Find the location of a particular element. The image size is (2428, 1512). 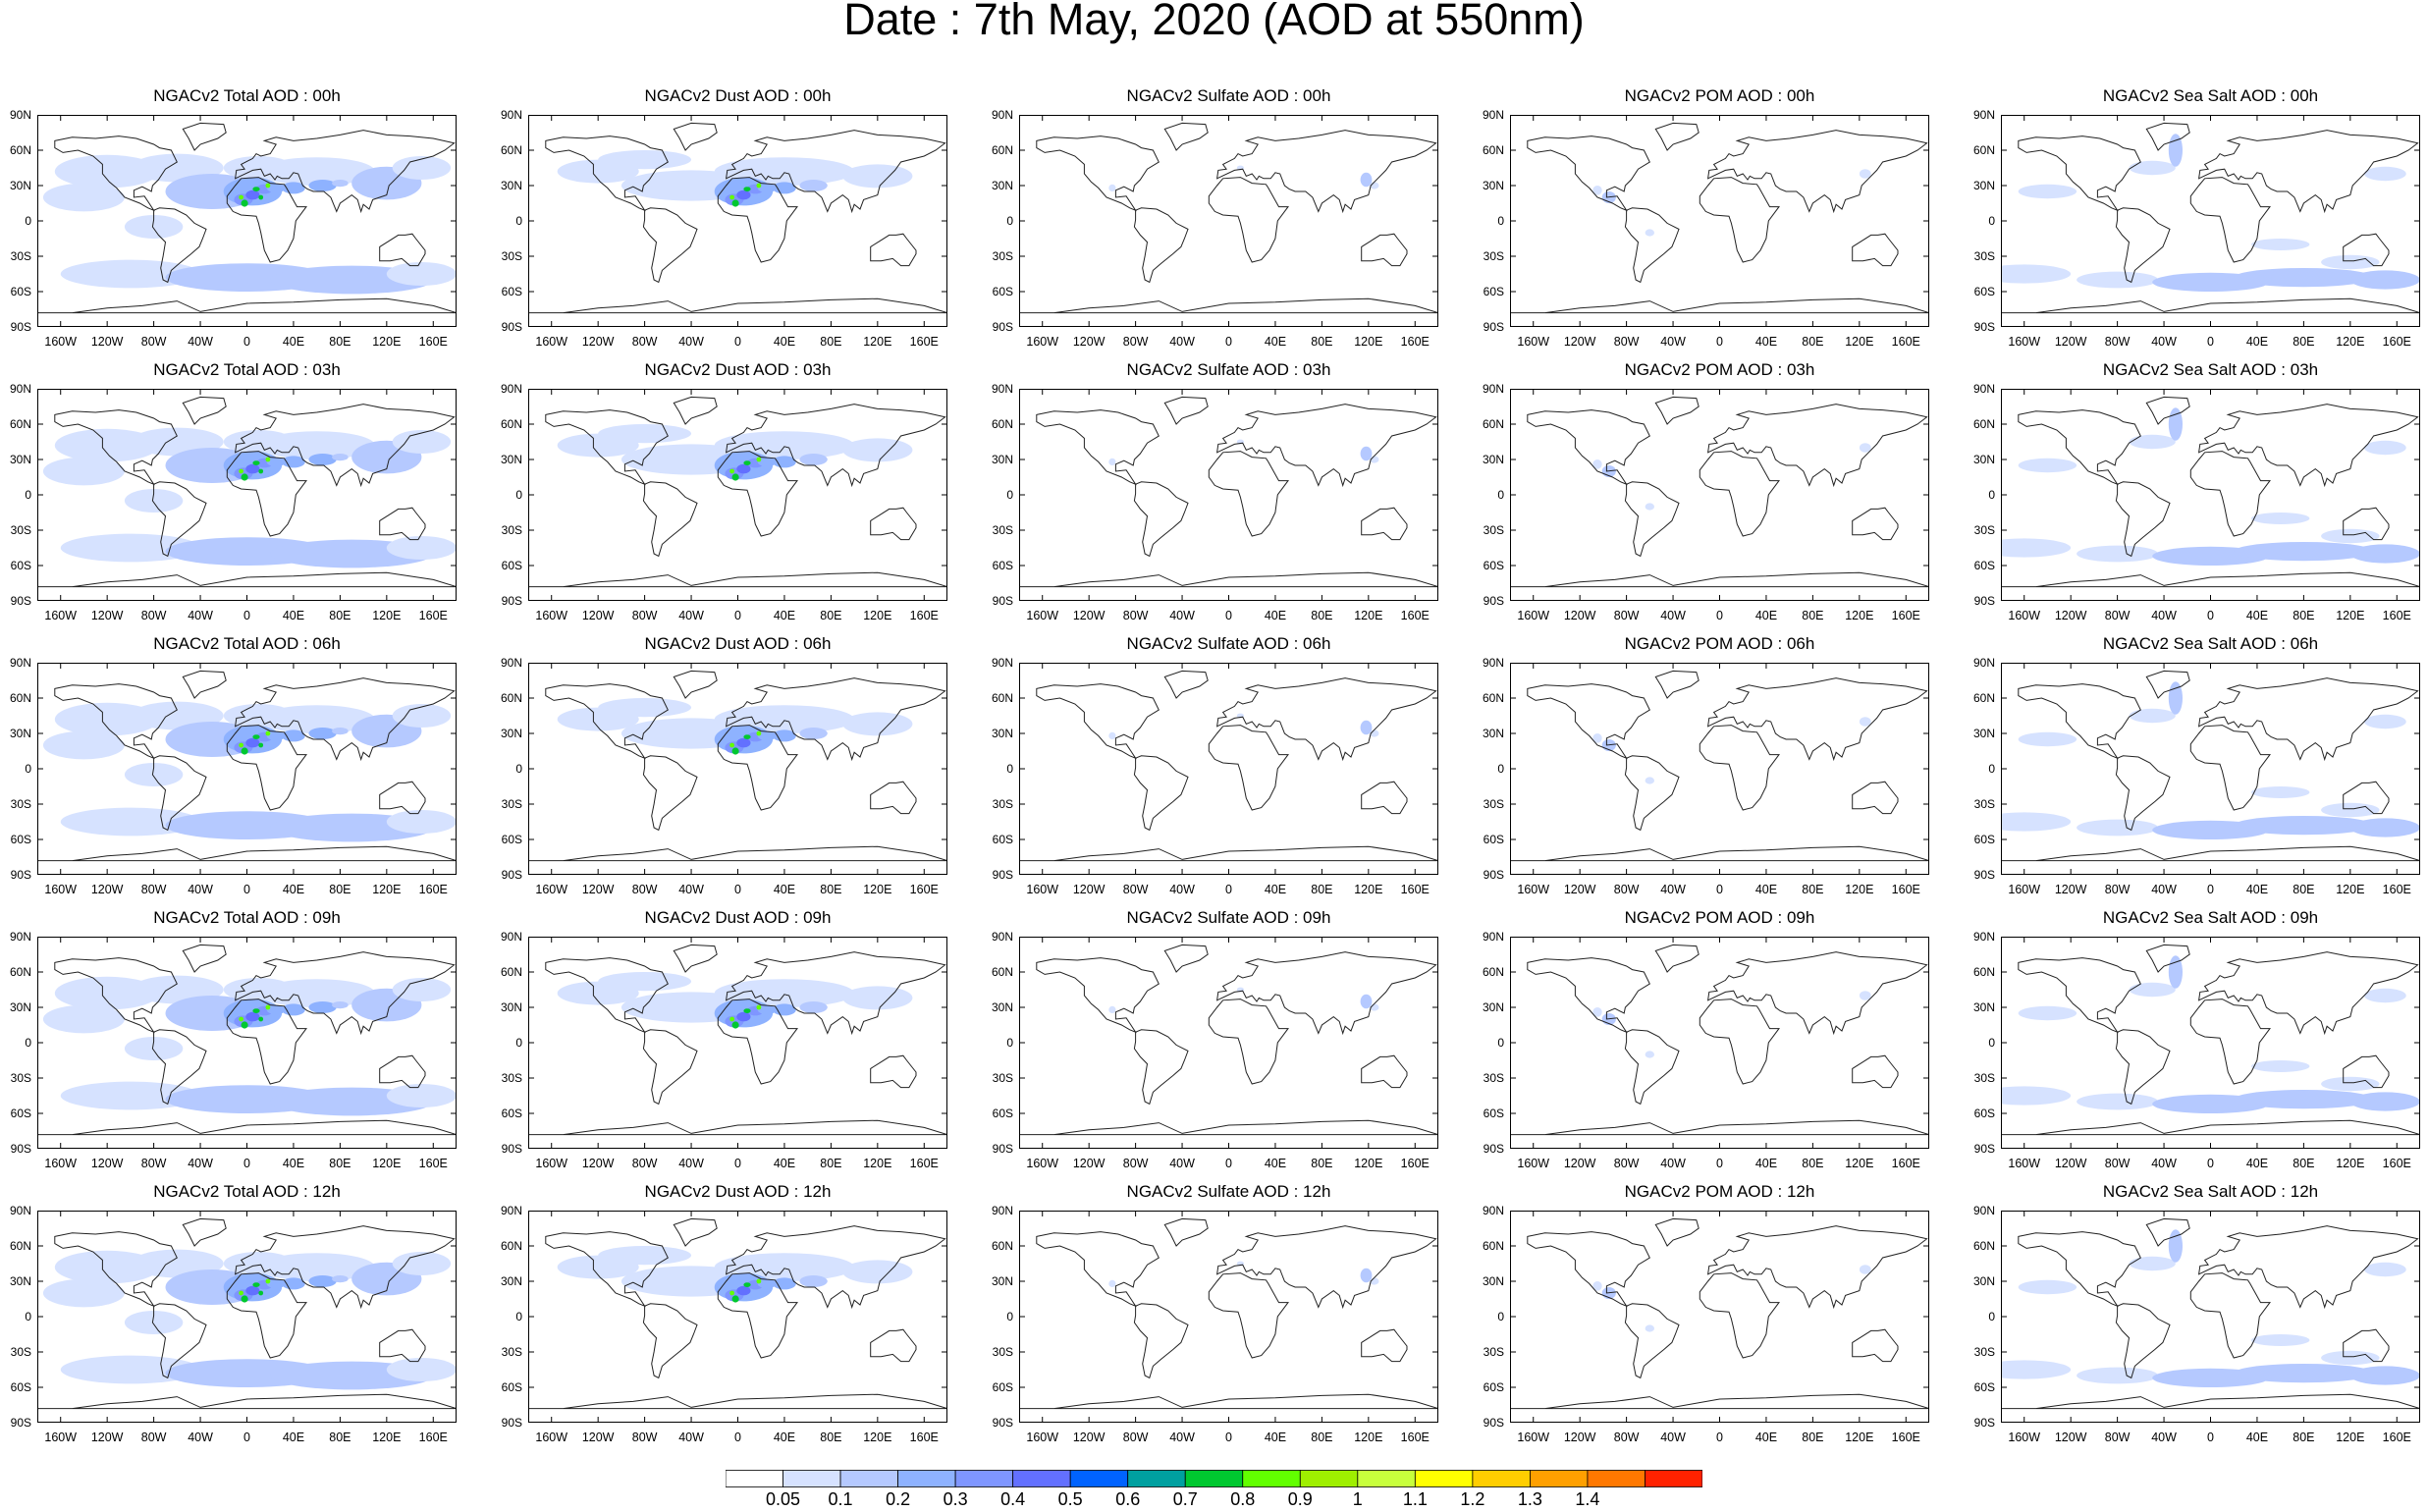

colorbar-label: 0.5 is located at coordinates (1070, 1499).